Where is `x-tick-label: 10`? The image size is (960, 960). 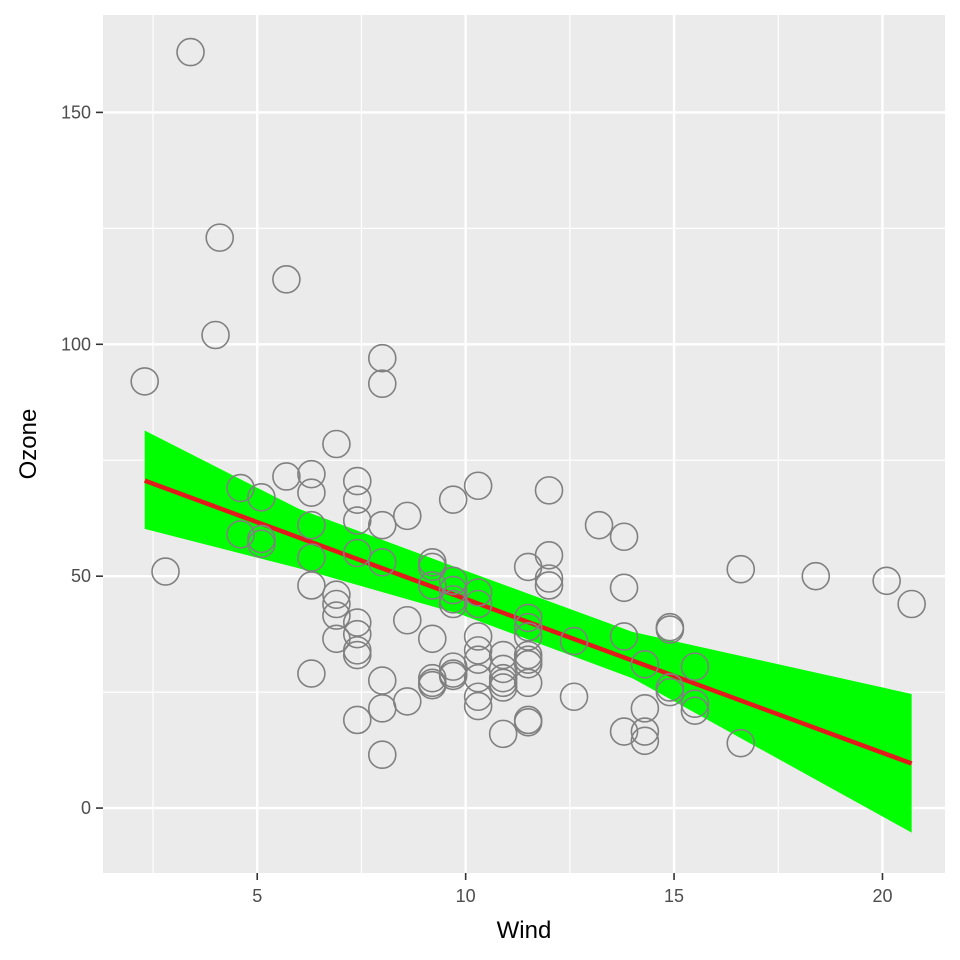
x-tick-label: 10 is located at coordinates (466, 896).